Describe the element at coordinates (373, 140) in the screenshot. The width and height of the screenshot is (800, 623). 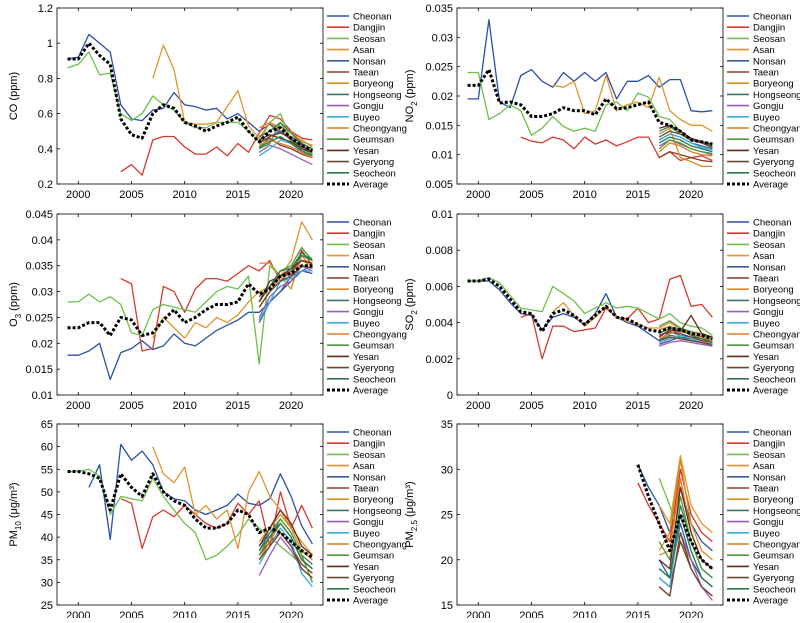
I see `legend-label: Geumsan` at that location.